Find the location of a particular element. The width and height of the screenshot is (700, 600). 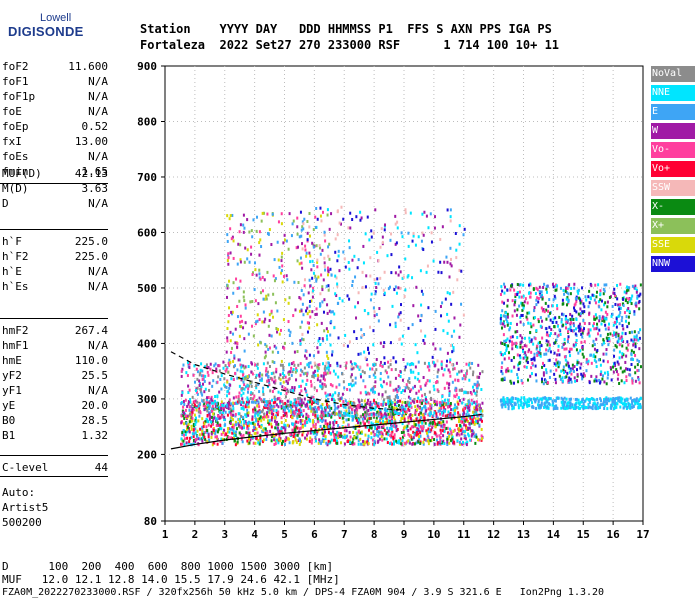

param-row: h`E N/A is located at coordinates (55, 271).